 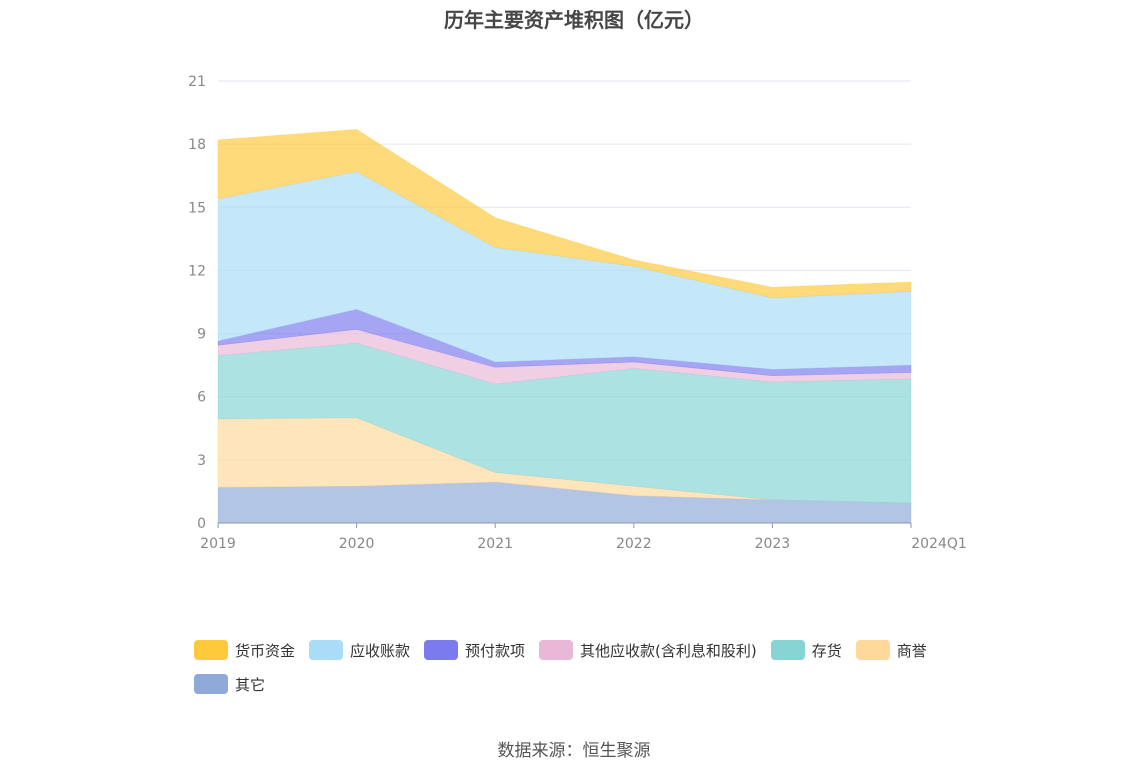 I want to click on y-tick-label: 0, so click(x=201, y=524).